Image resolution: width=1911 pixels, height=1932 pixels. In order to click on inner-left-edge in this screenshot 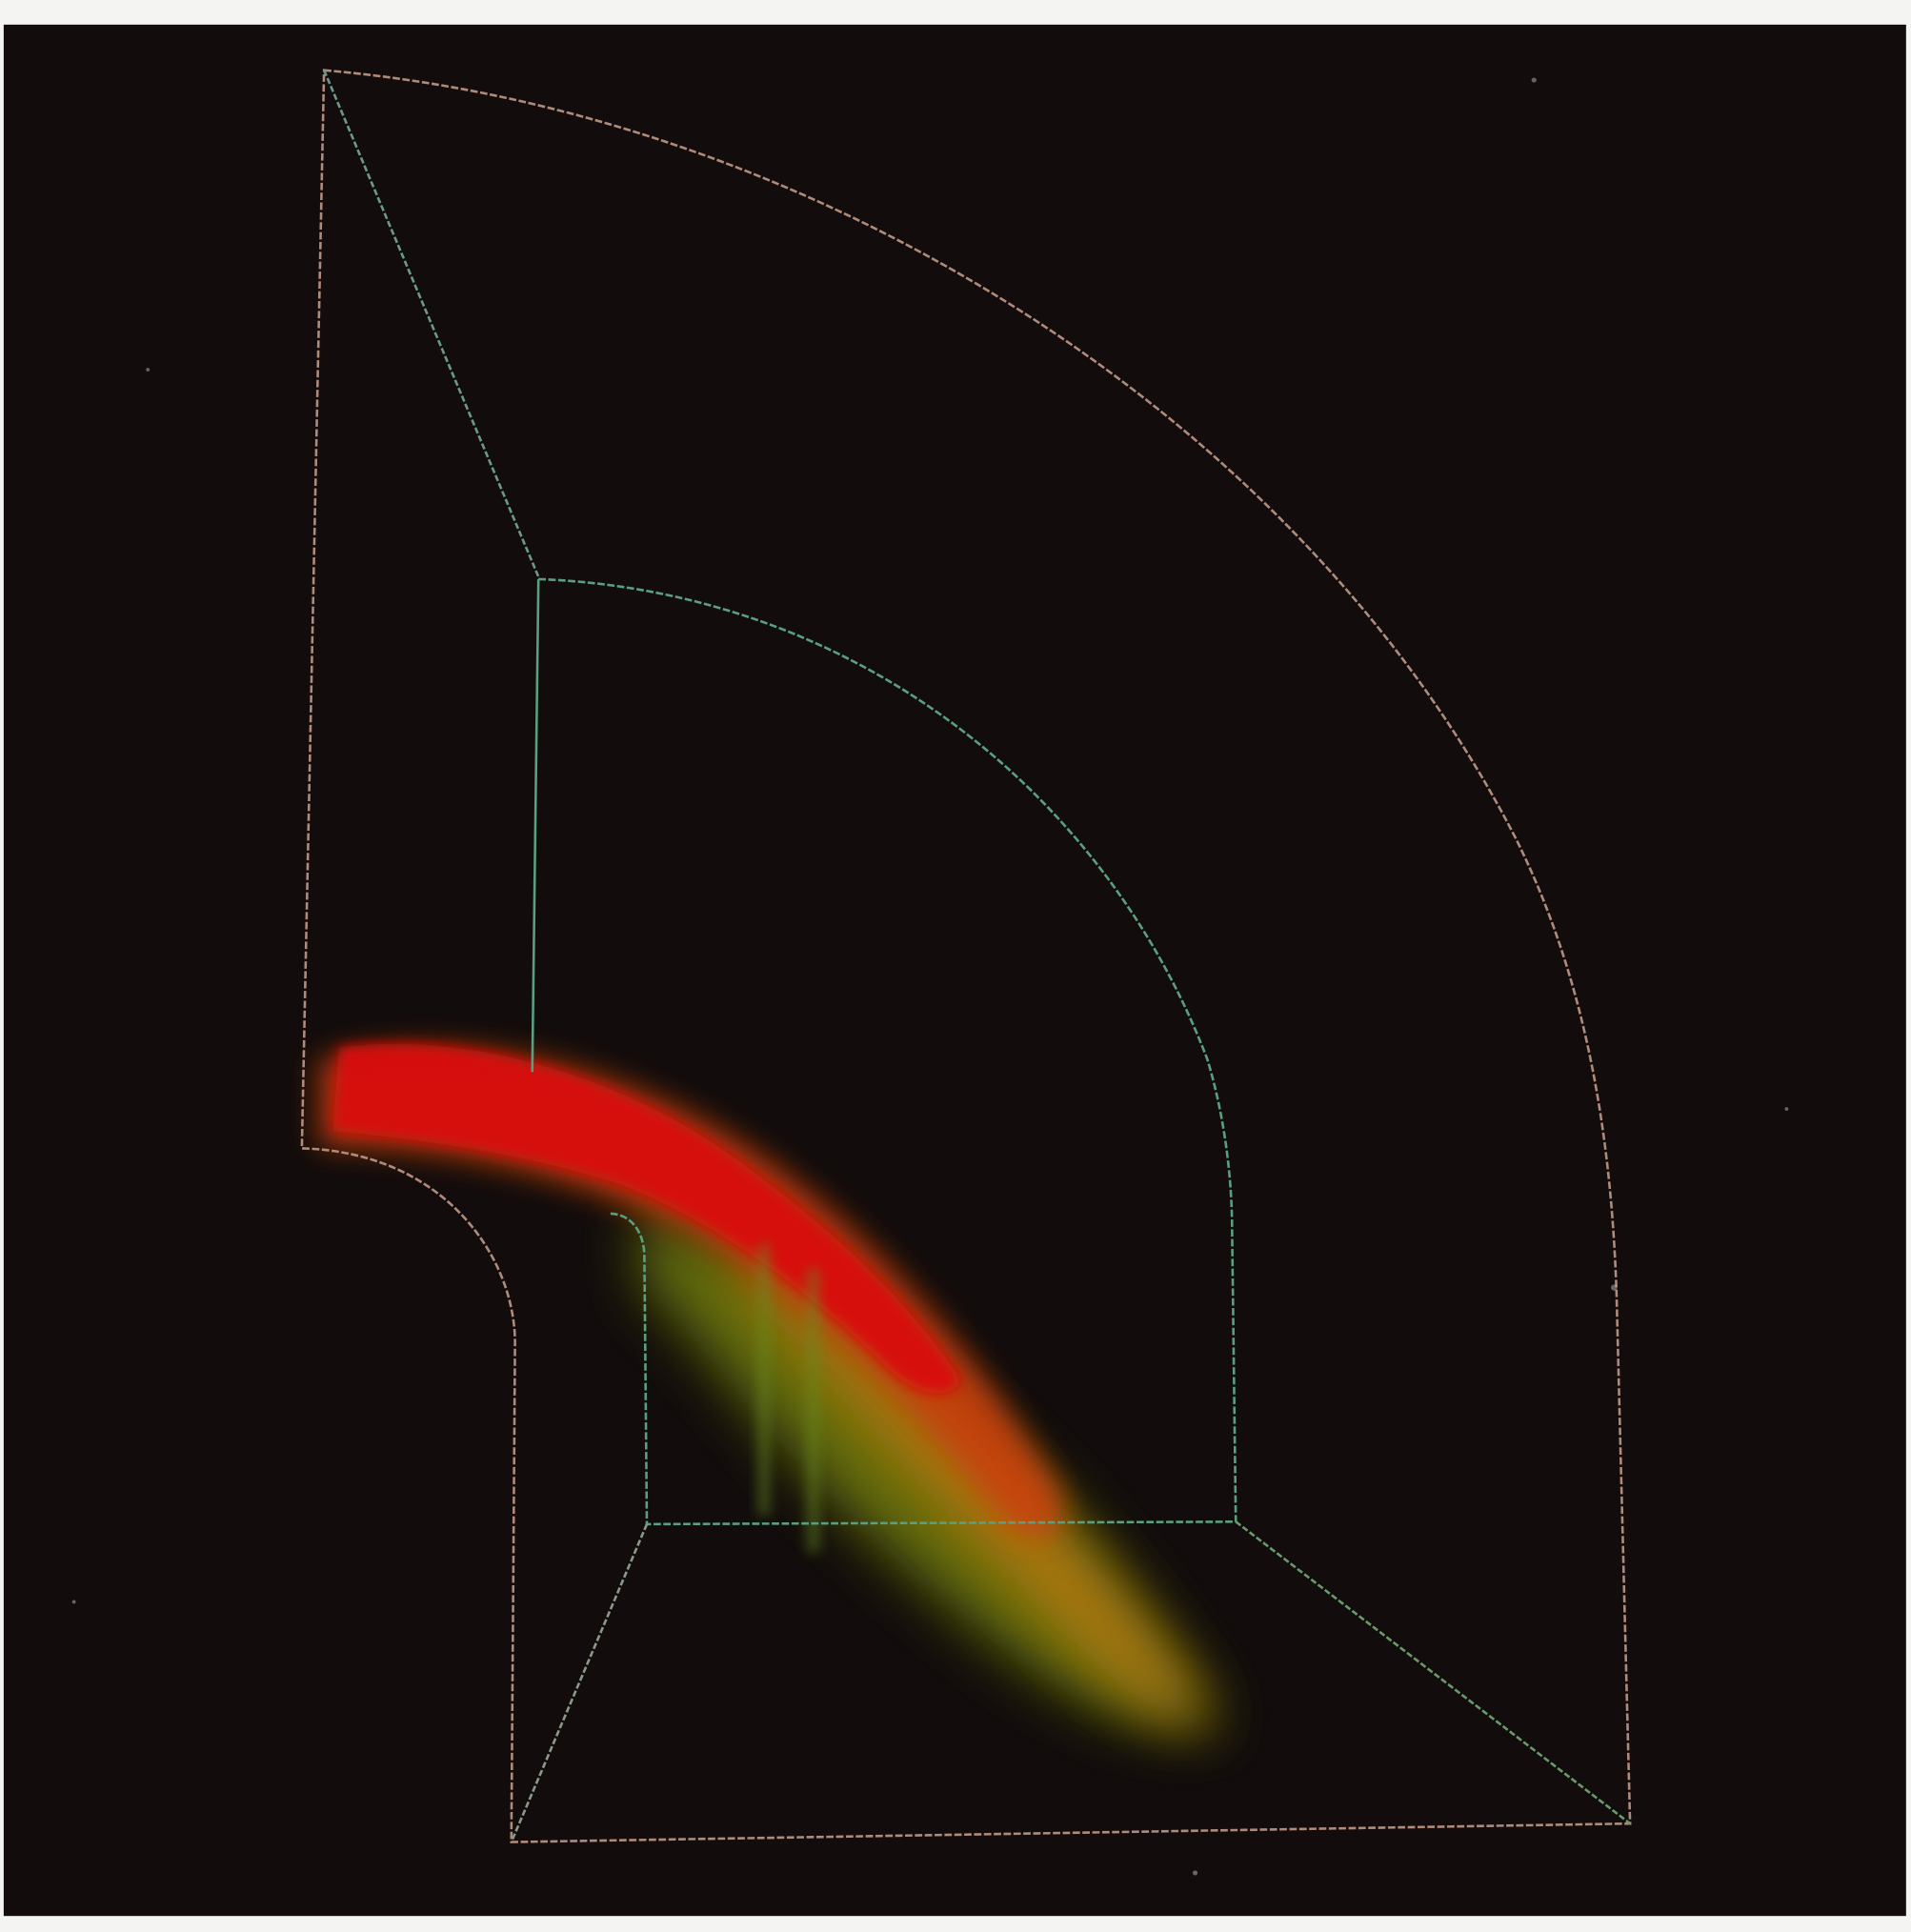, I will do `click(535, 826)`.